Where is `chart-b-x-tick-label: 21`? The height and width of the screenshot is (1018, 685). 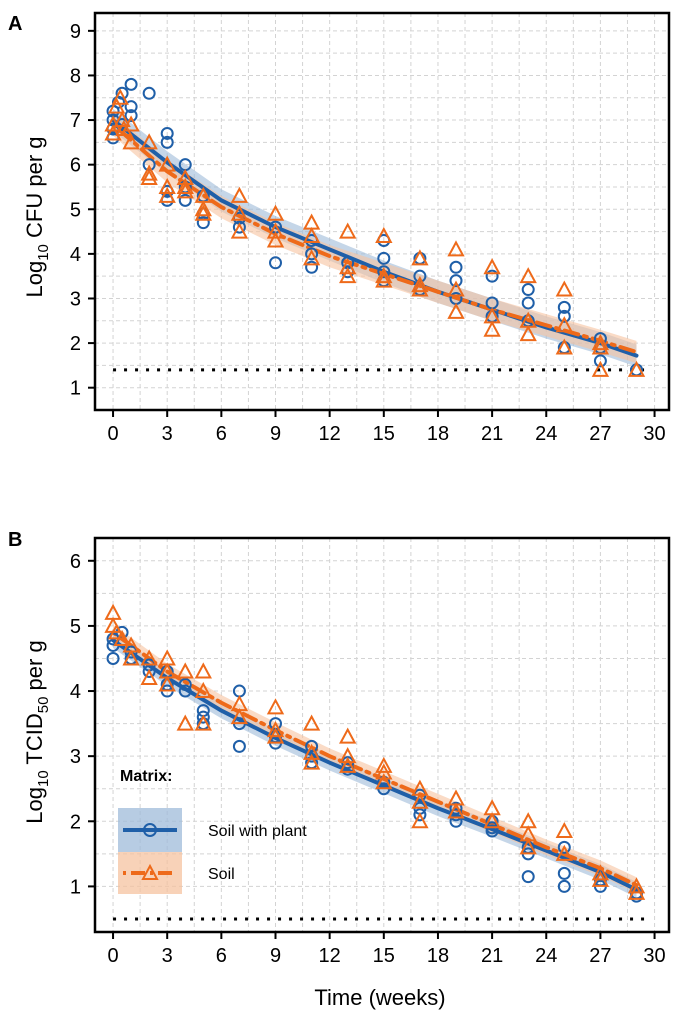
chart-b-x-tick-label: 21 is located at coordinates (492, 956).